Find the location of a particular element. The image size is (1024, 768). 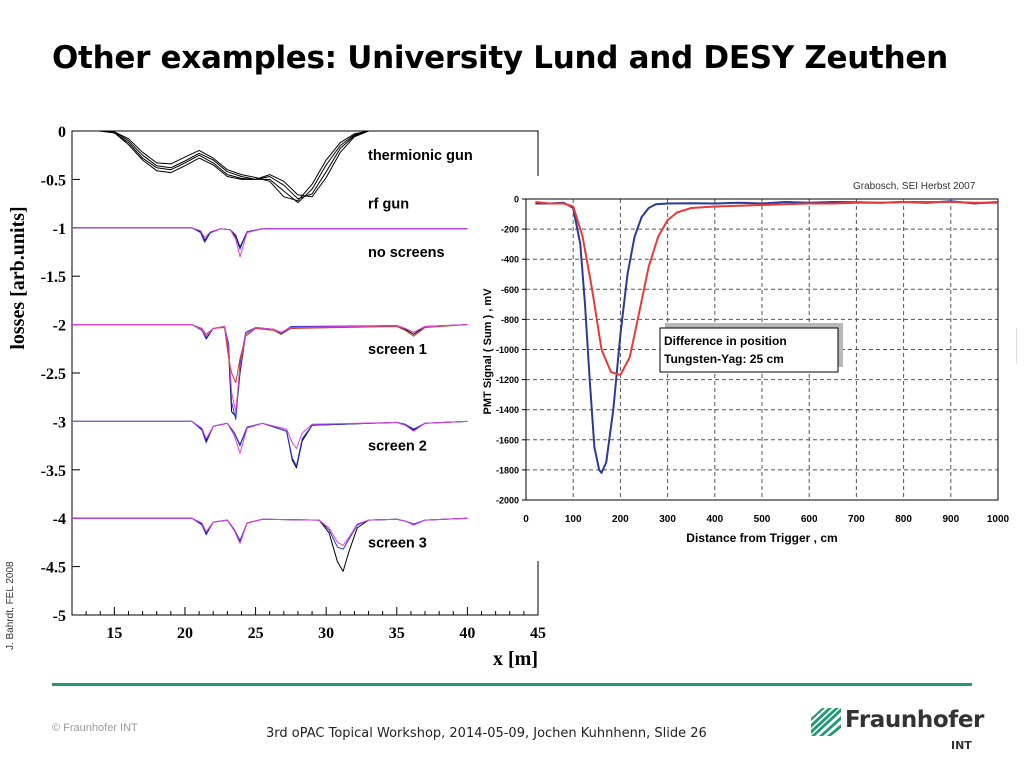

x-tick-label: 400 is located at coordinates (714, 519).